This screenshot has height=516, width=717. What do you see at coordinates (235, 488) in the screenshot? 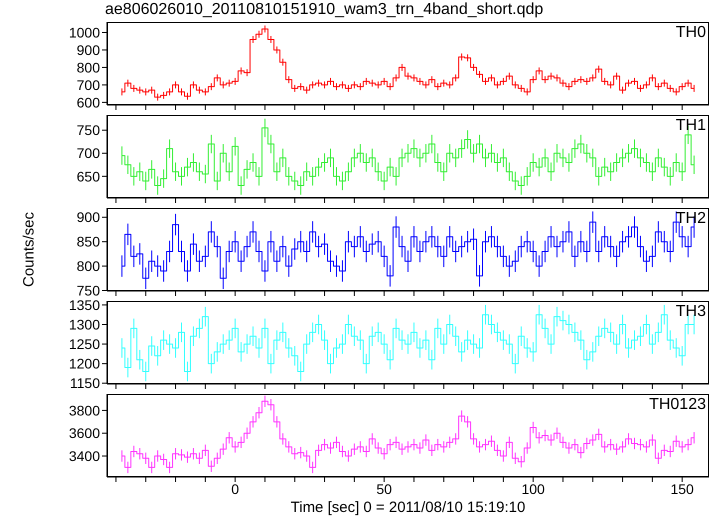
I see `x-tick-label: 0` at bounding box center [235, 488].